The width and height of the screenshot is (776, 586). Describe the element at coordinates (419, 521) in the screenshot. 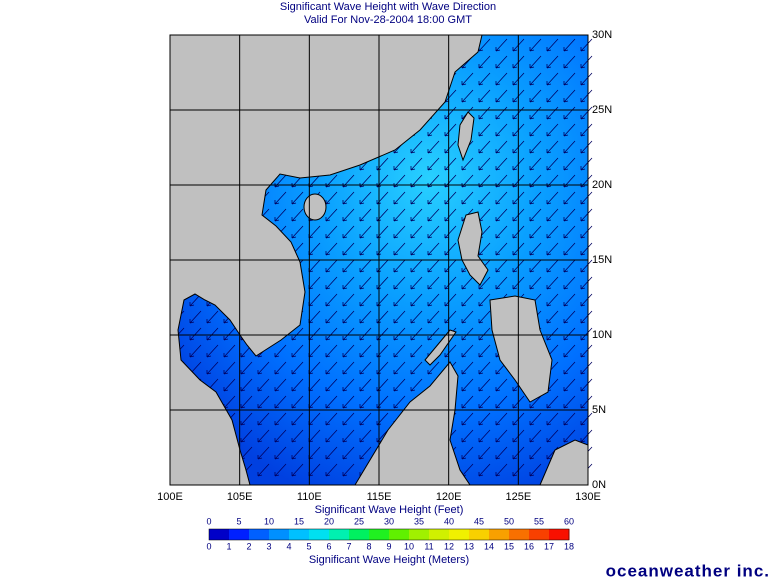

I see `feet-tick-label: 35` at that location.